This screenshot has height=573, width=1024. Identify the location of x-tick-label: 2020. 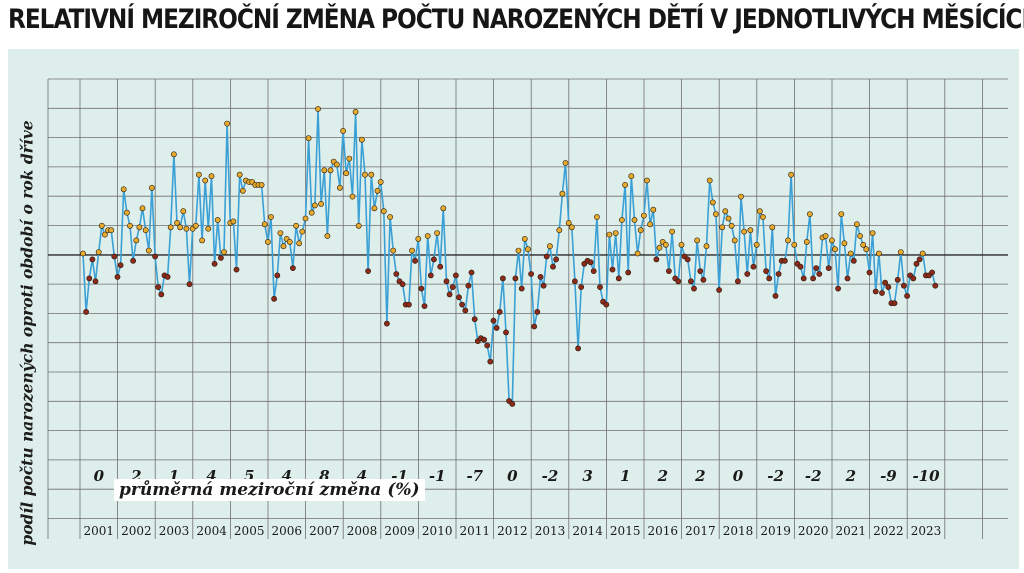
(813, 531).